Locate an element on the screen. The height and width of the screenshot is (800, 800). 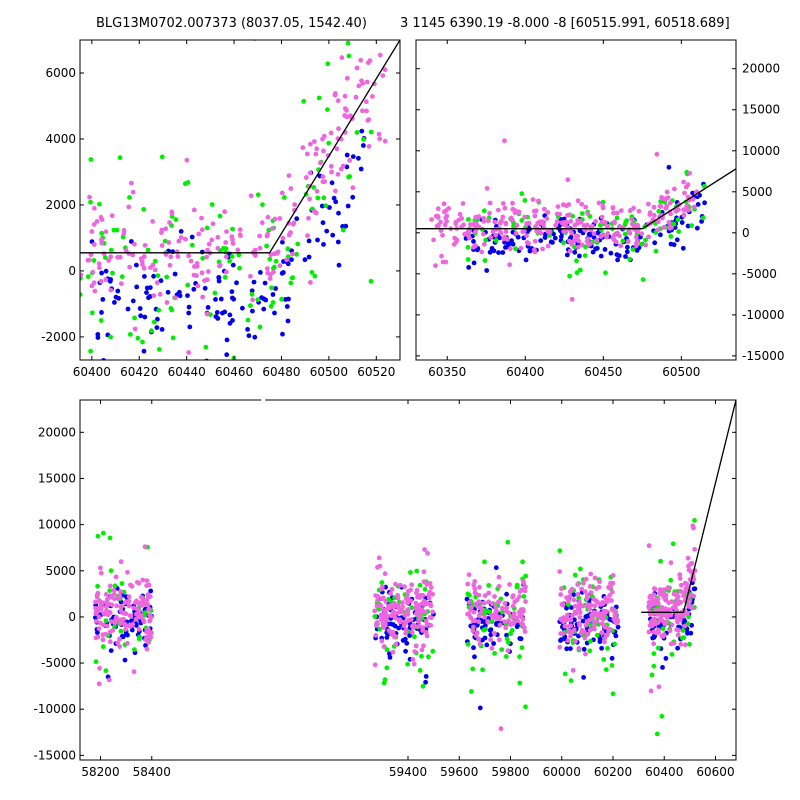
x-tick-label: 60400 is located at coordinates (92, 372).